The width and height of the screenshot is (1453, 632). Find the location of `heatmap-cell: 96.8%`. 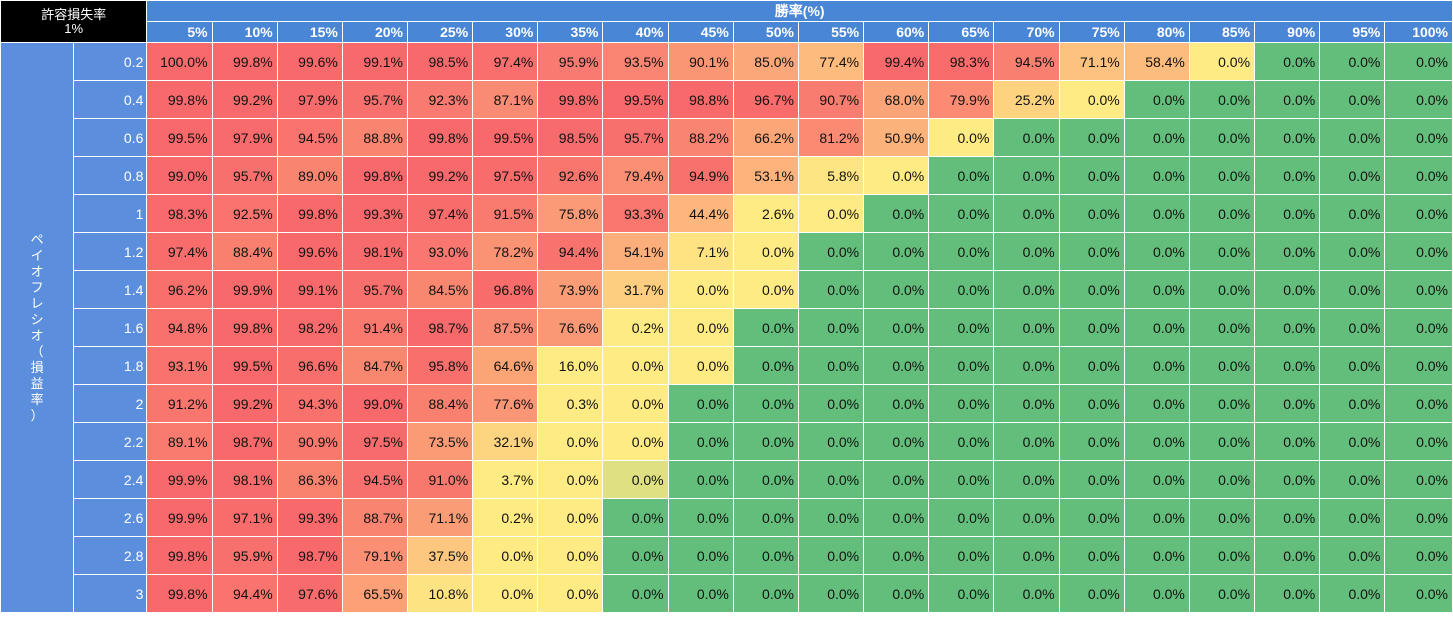

heatmap-cell: 96.8% is located at coordinates (505, 289).